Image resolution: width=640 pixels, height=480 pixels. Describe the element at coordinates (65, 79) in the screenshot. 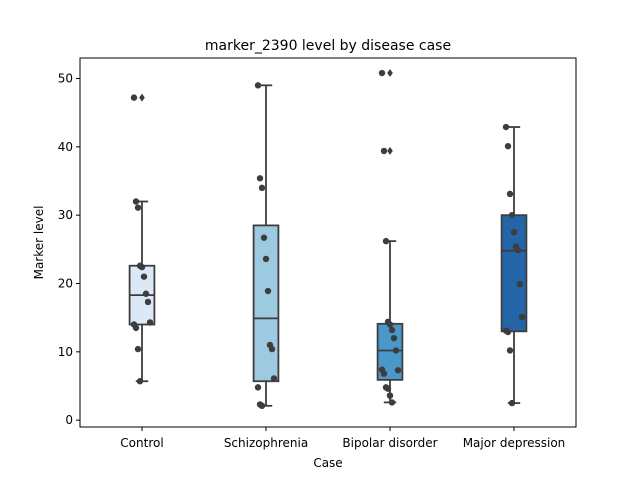

I see `y-tick-label: 50` at that location.